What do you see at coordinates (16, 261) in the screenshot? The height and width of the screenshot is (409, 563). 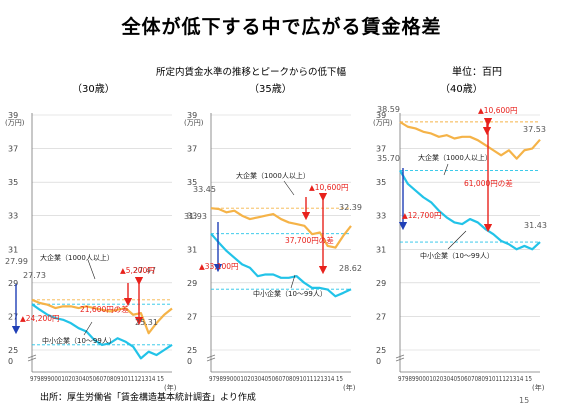 I see `large-start-value: 27.99` at bounding box center [16, 261].